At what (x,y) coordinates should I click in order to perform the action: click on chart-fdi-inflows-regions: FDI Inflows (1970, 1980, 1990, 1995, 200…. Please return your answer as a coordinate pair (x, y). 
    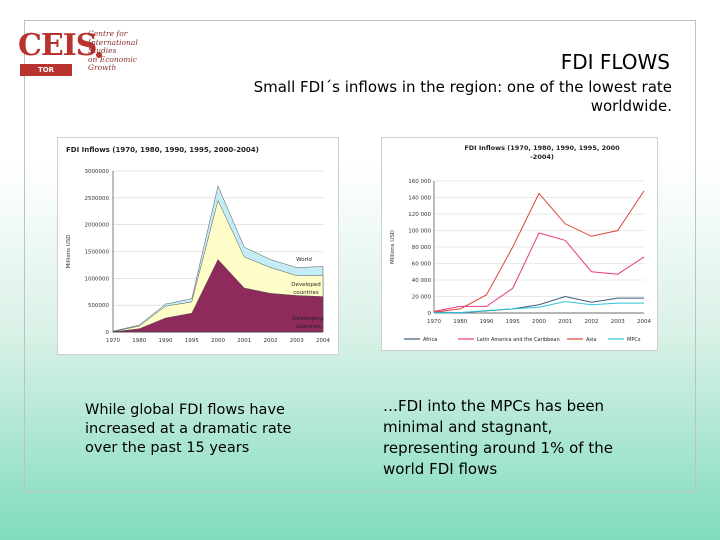
    Looking at the image, I should click on (520, 243).